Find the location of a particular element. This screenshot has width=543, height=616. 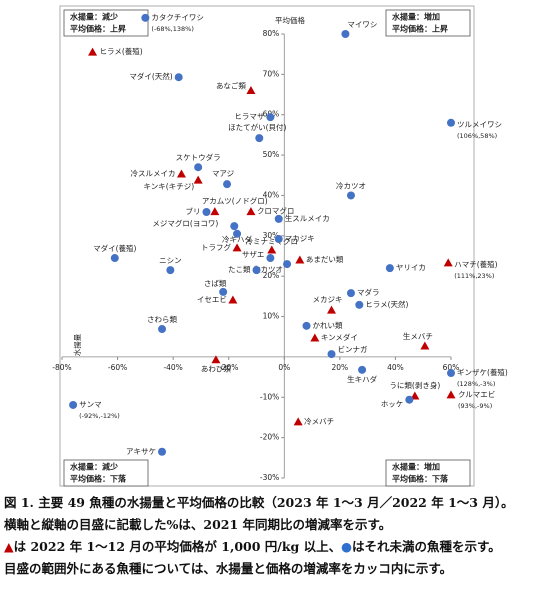

y-tick-label: 20% is located at coordinates (271, 275).